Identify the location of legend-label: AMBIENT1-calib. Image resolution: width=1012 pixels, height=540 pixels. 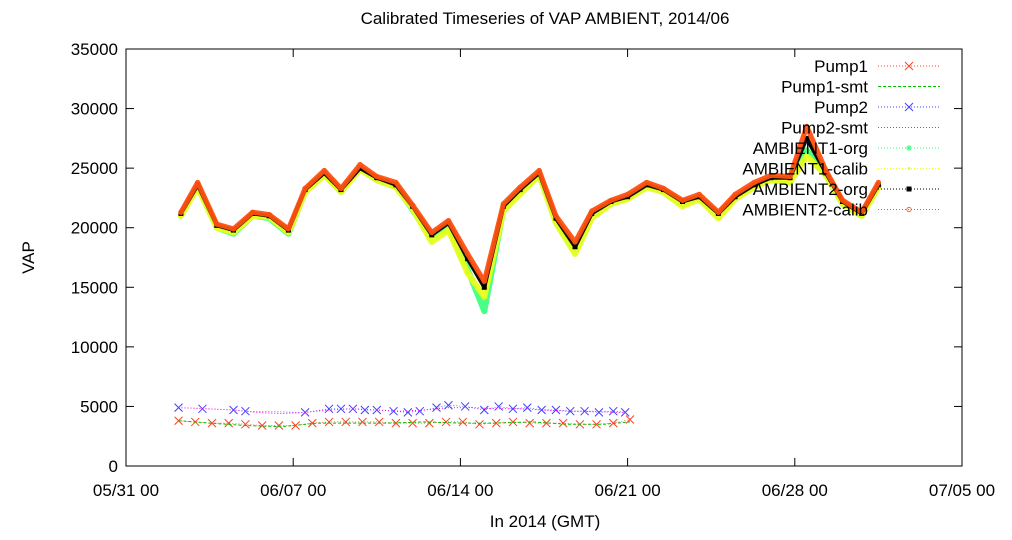
(805, 169).